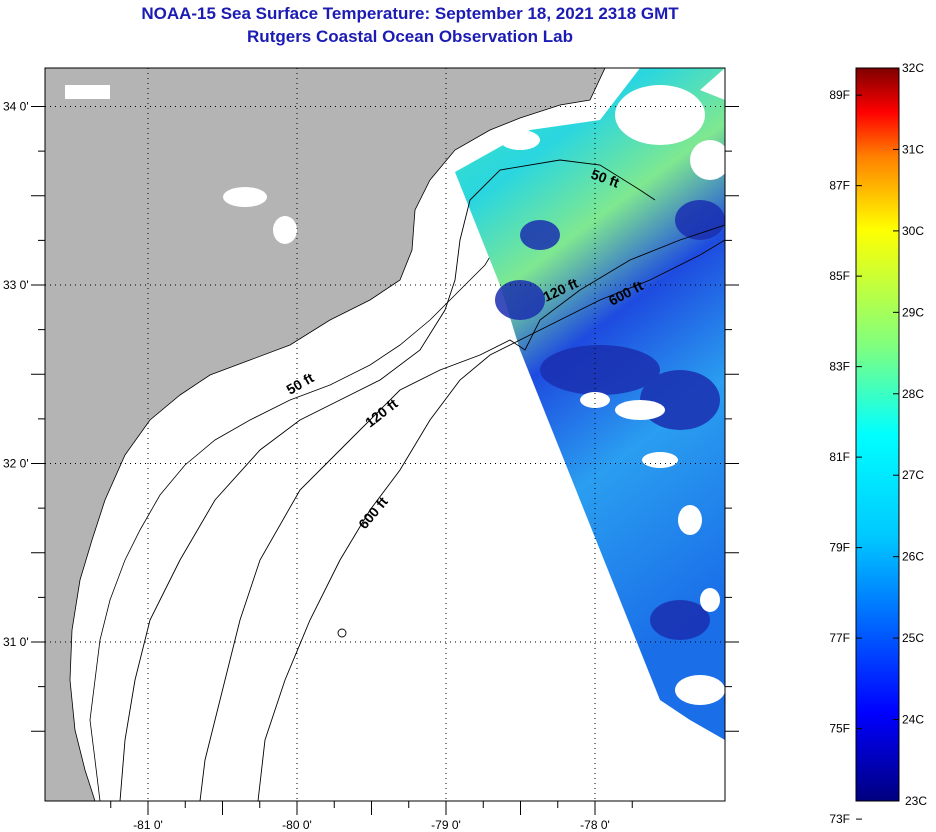 This screenshot has height=832, width=936. I want to click on cold-patches, so click(610, 420).